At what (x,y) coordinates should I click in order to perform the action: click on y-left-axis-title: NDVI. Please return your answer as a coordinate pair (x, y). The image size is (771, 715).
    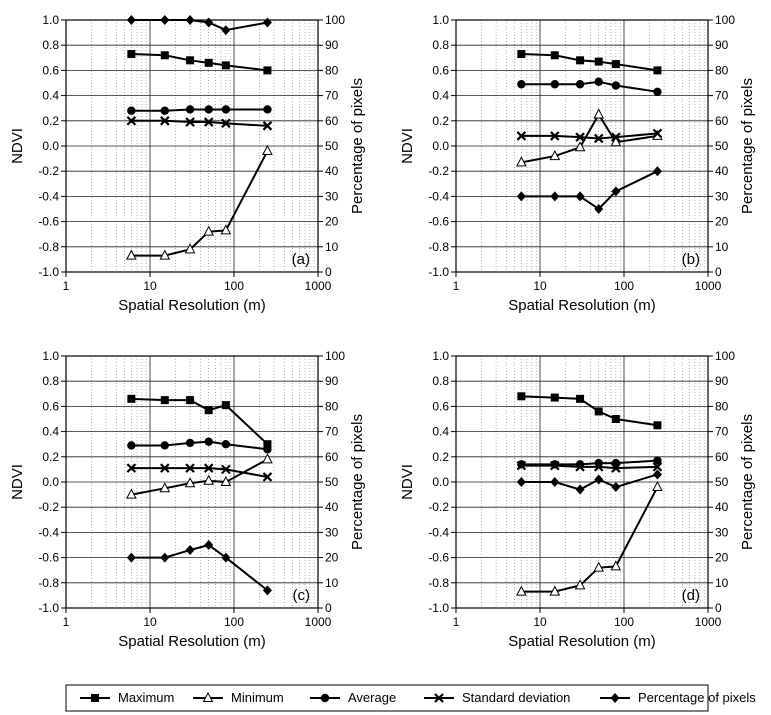
    Looking at the image, I should click on (17, 146).